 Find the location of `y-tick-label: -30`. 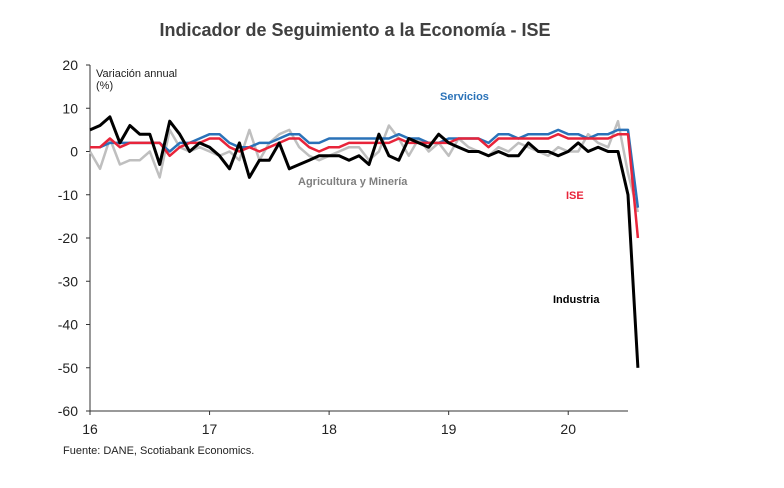

y-tick-label: -30 is located at coordinates (68, 281).